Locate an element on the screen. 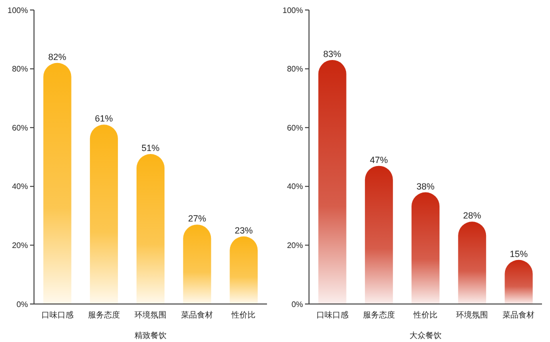  data-label: 61% is located at coordinates (103, 119).